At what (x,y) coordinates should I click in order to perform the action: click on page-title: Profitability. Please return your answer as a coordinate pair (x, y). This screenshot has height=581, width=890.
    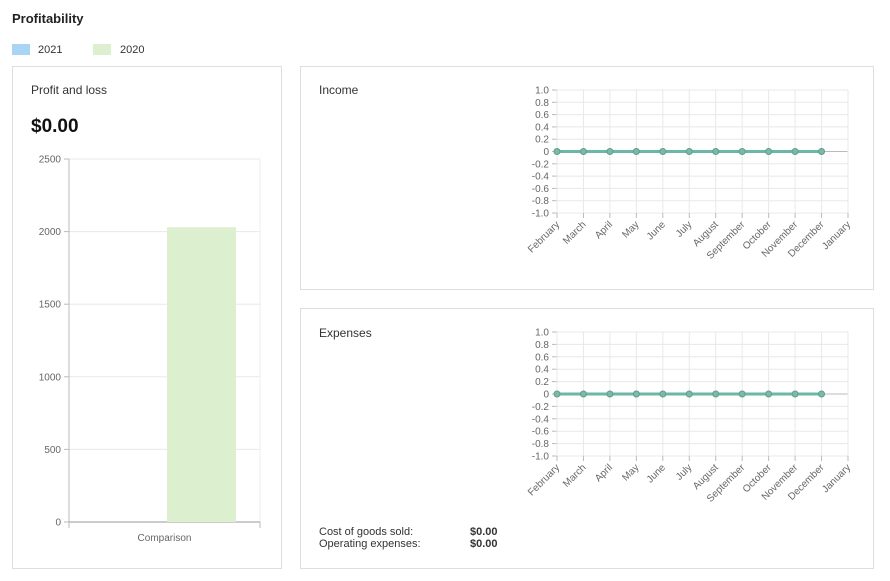
    Looking at the image, I should click on (48, 18).